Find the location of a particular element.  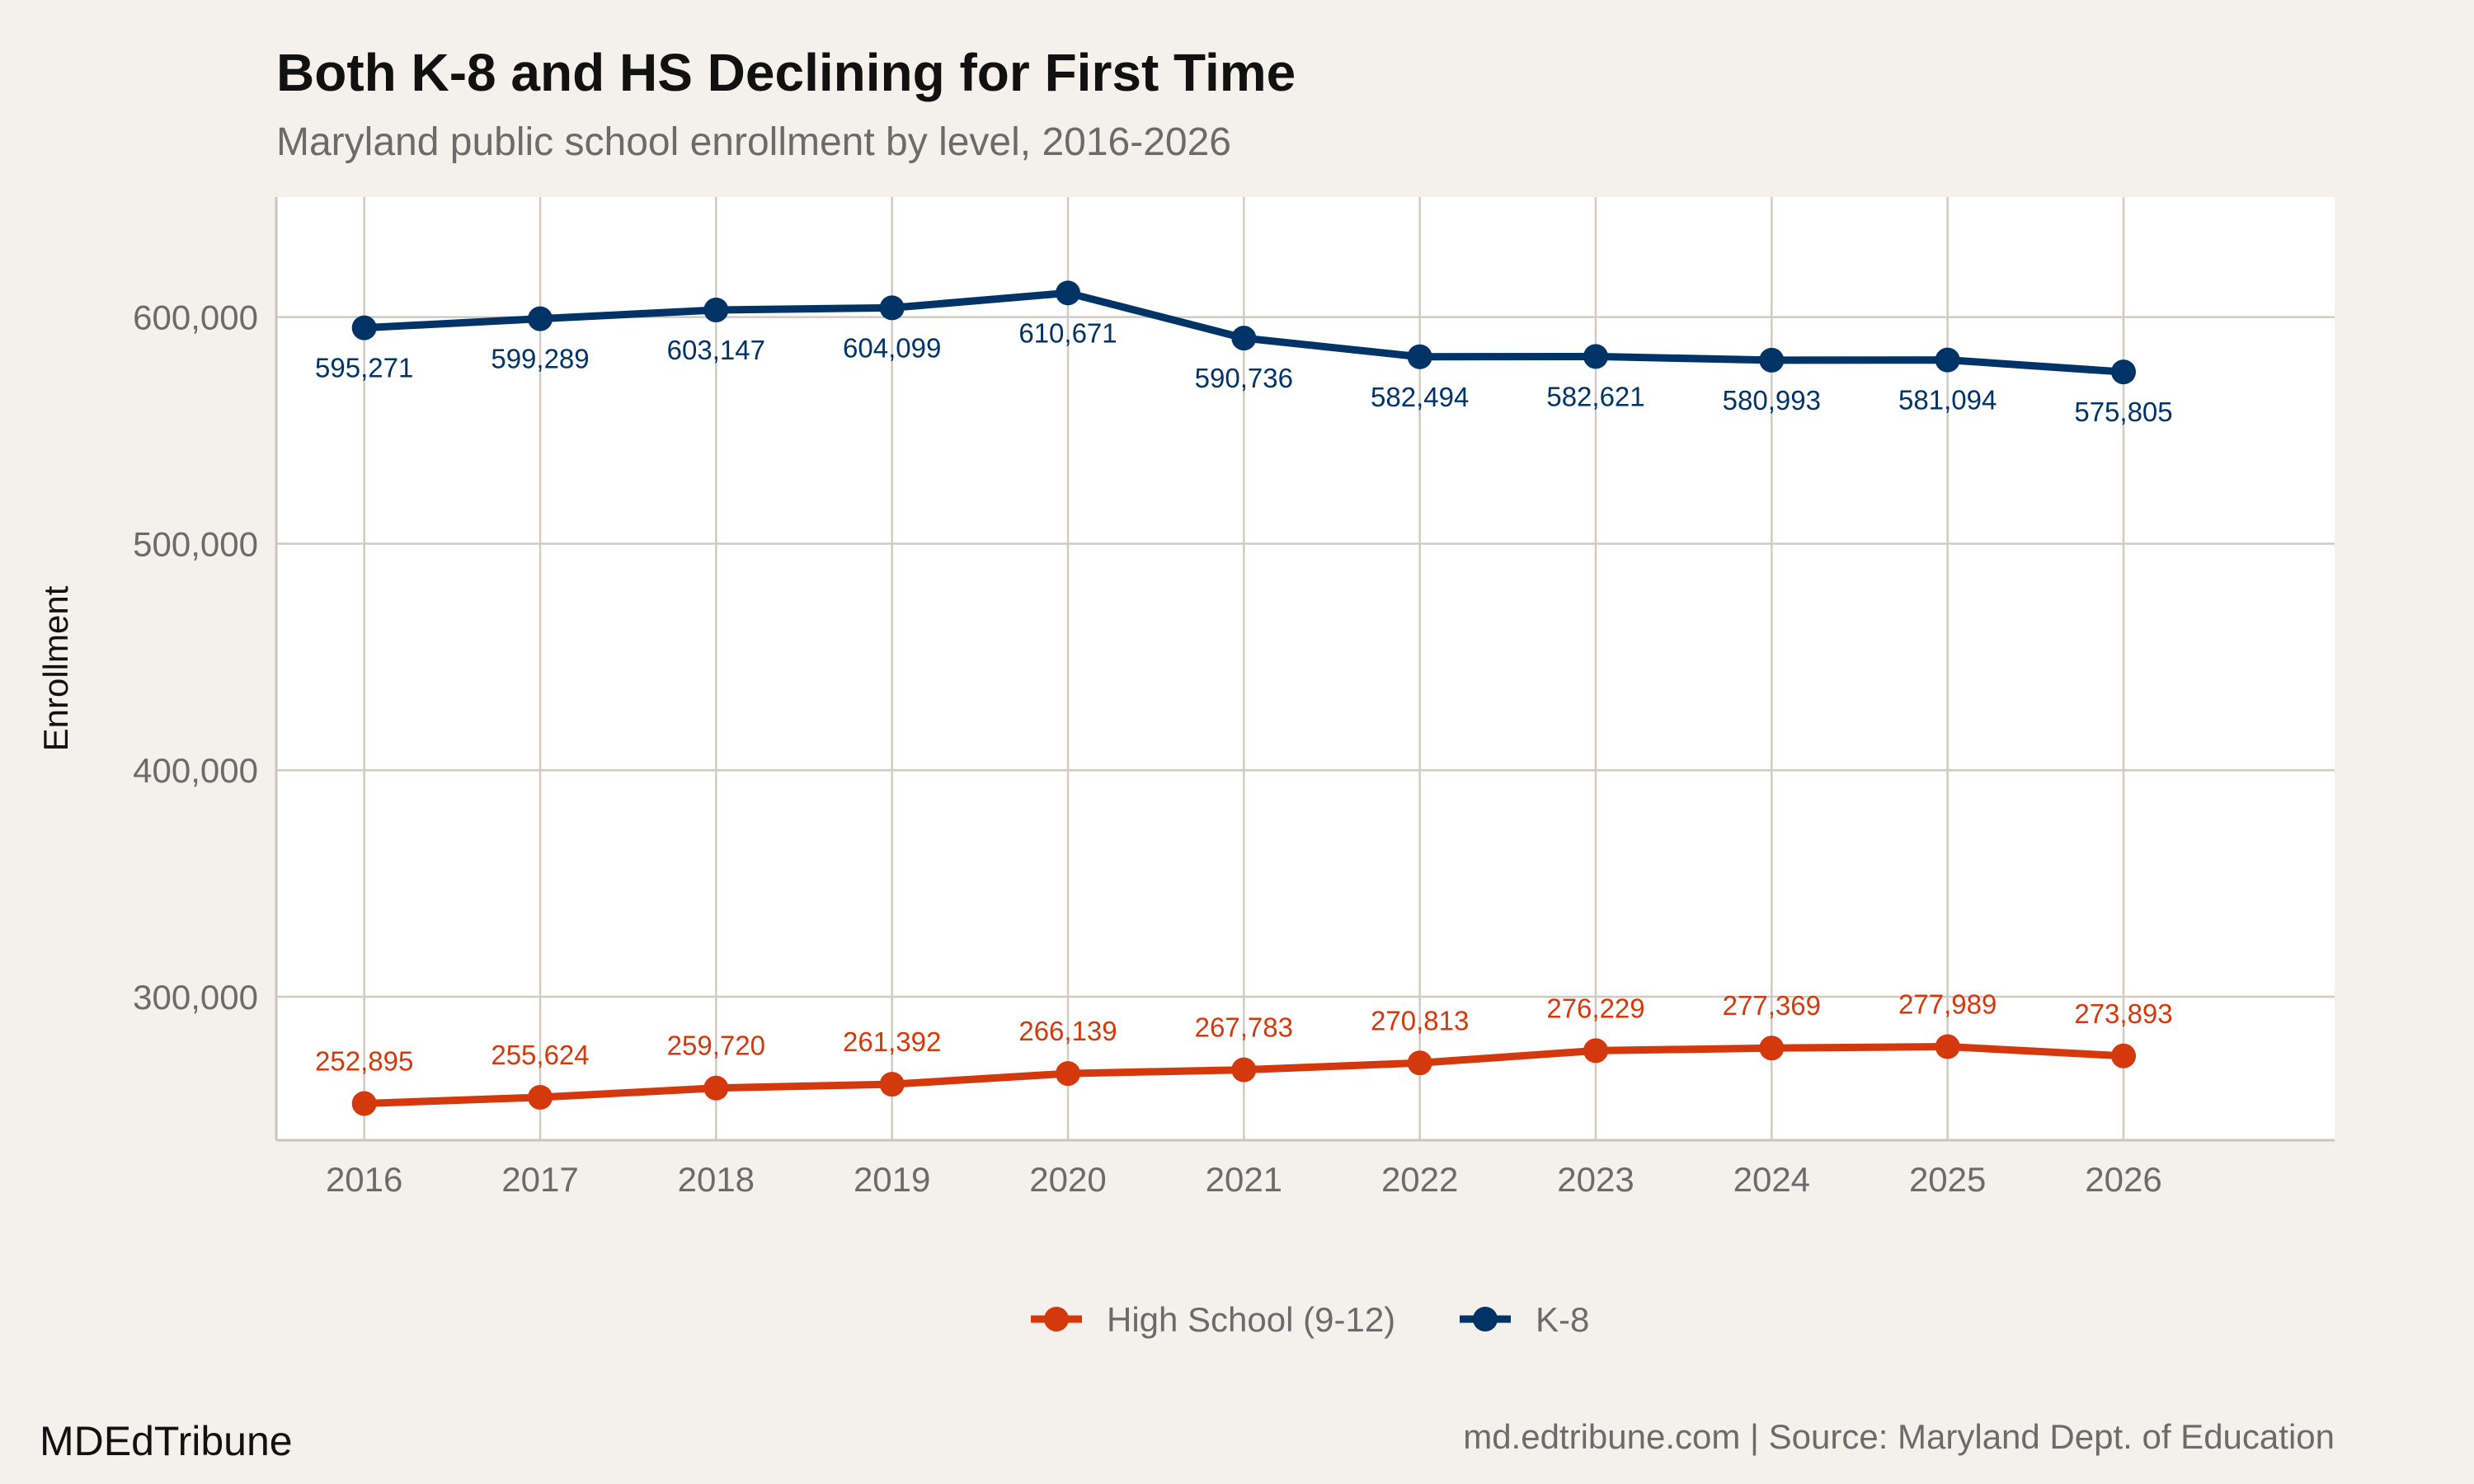

legend-label: K-8 is located at coordinates (1562, 1319).